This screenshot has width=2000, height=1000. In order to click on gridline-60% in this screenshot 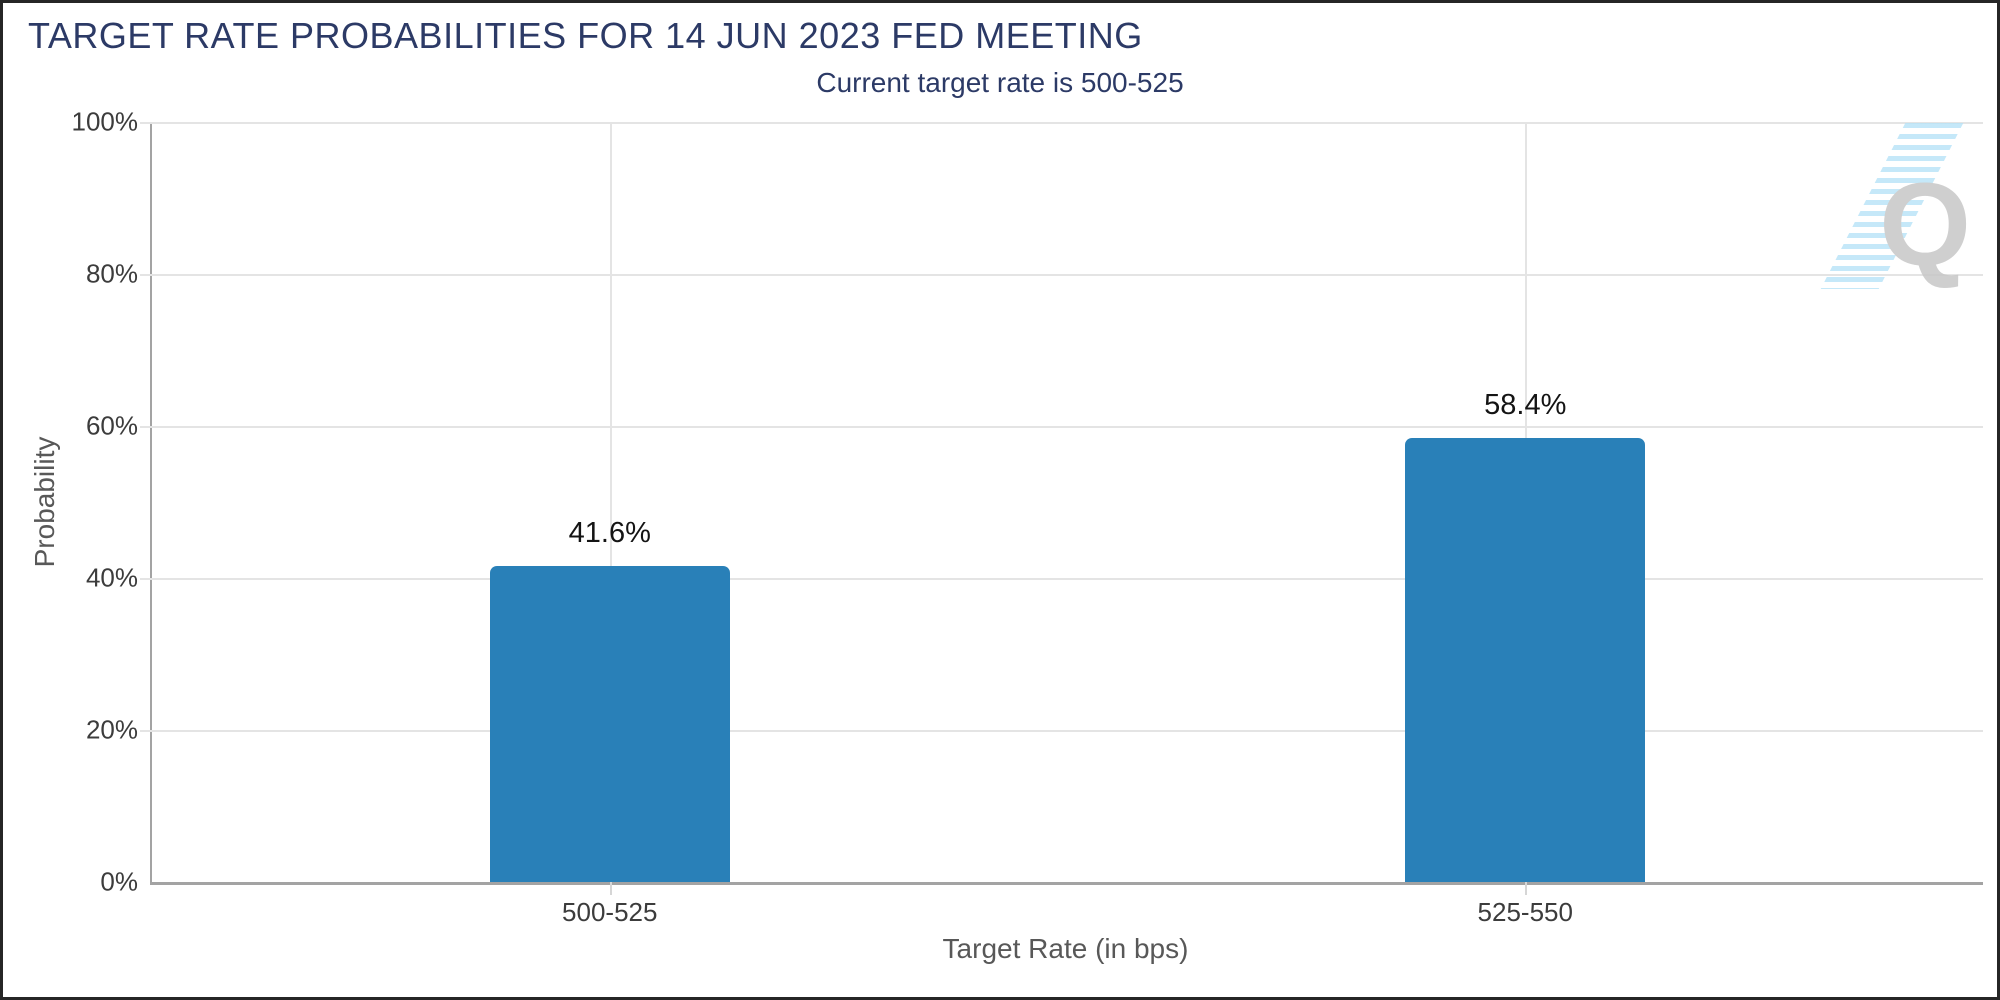, I will do `click(1061, 427)`.